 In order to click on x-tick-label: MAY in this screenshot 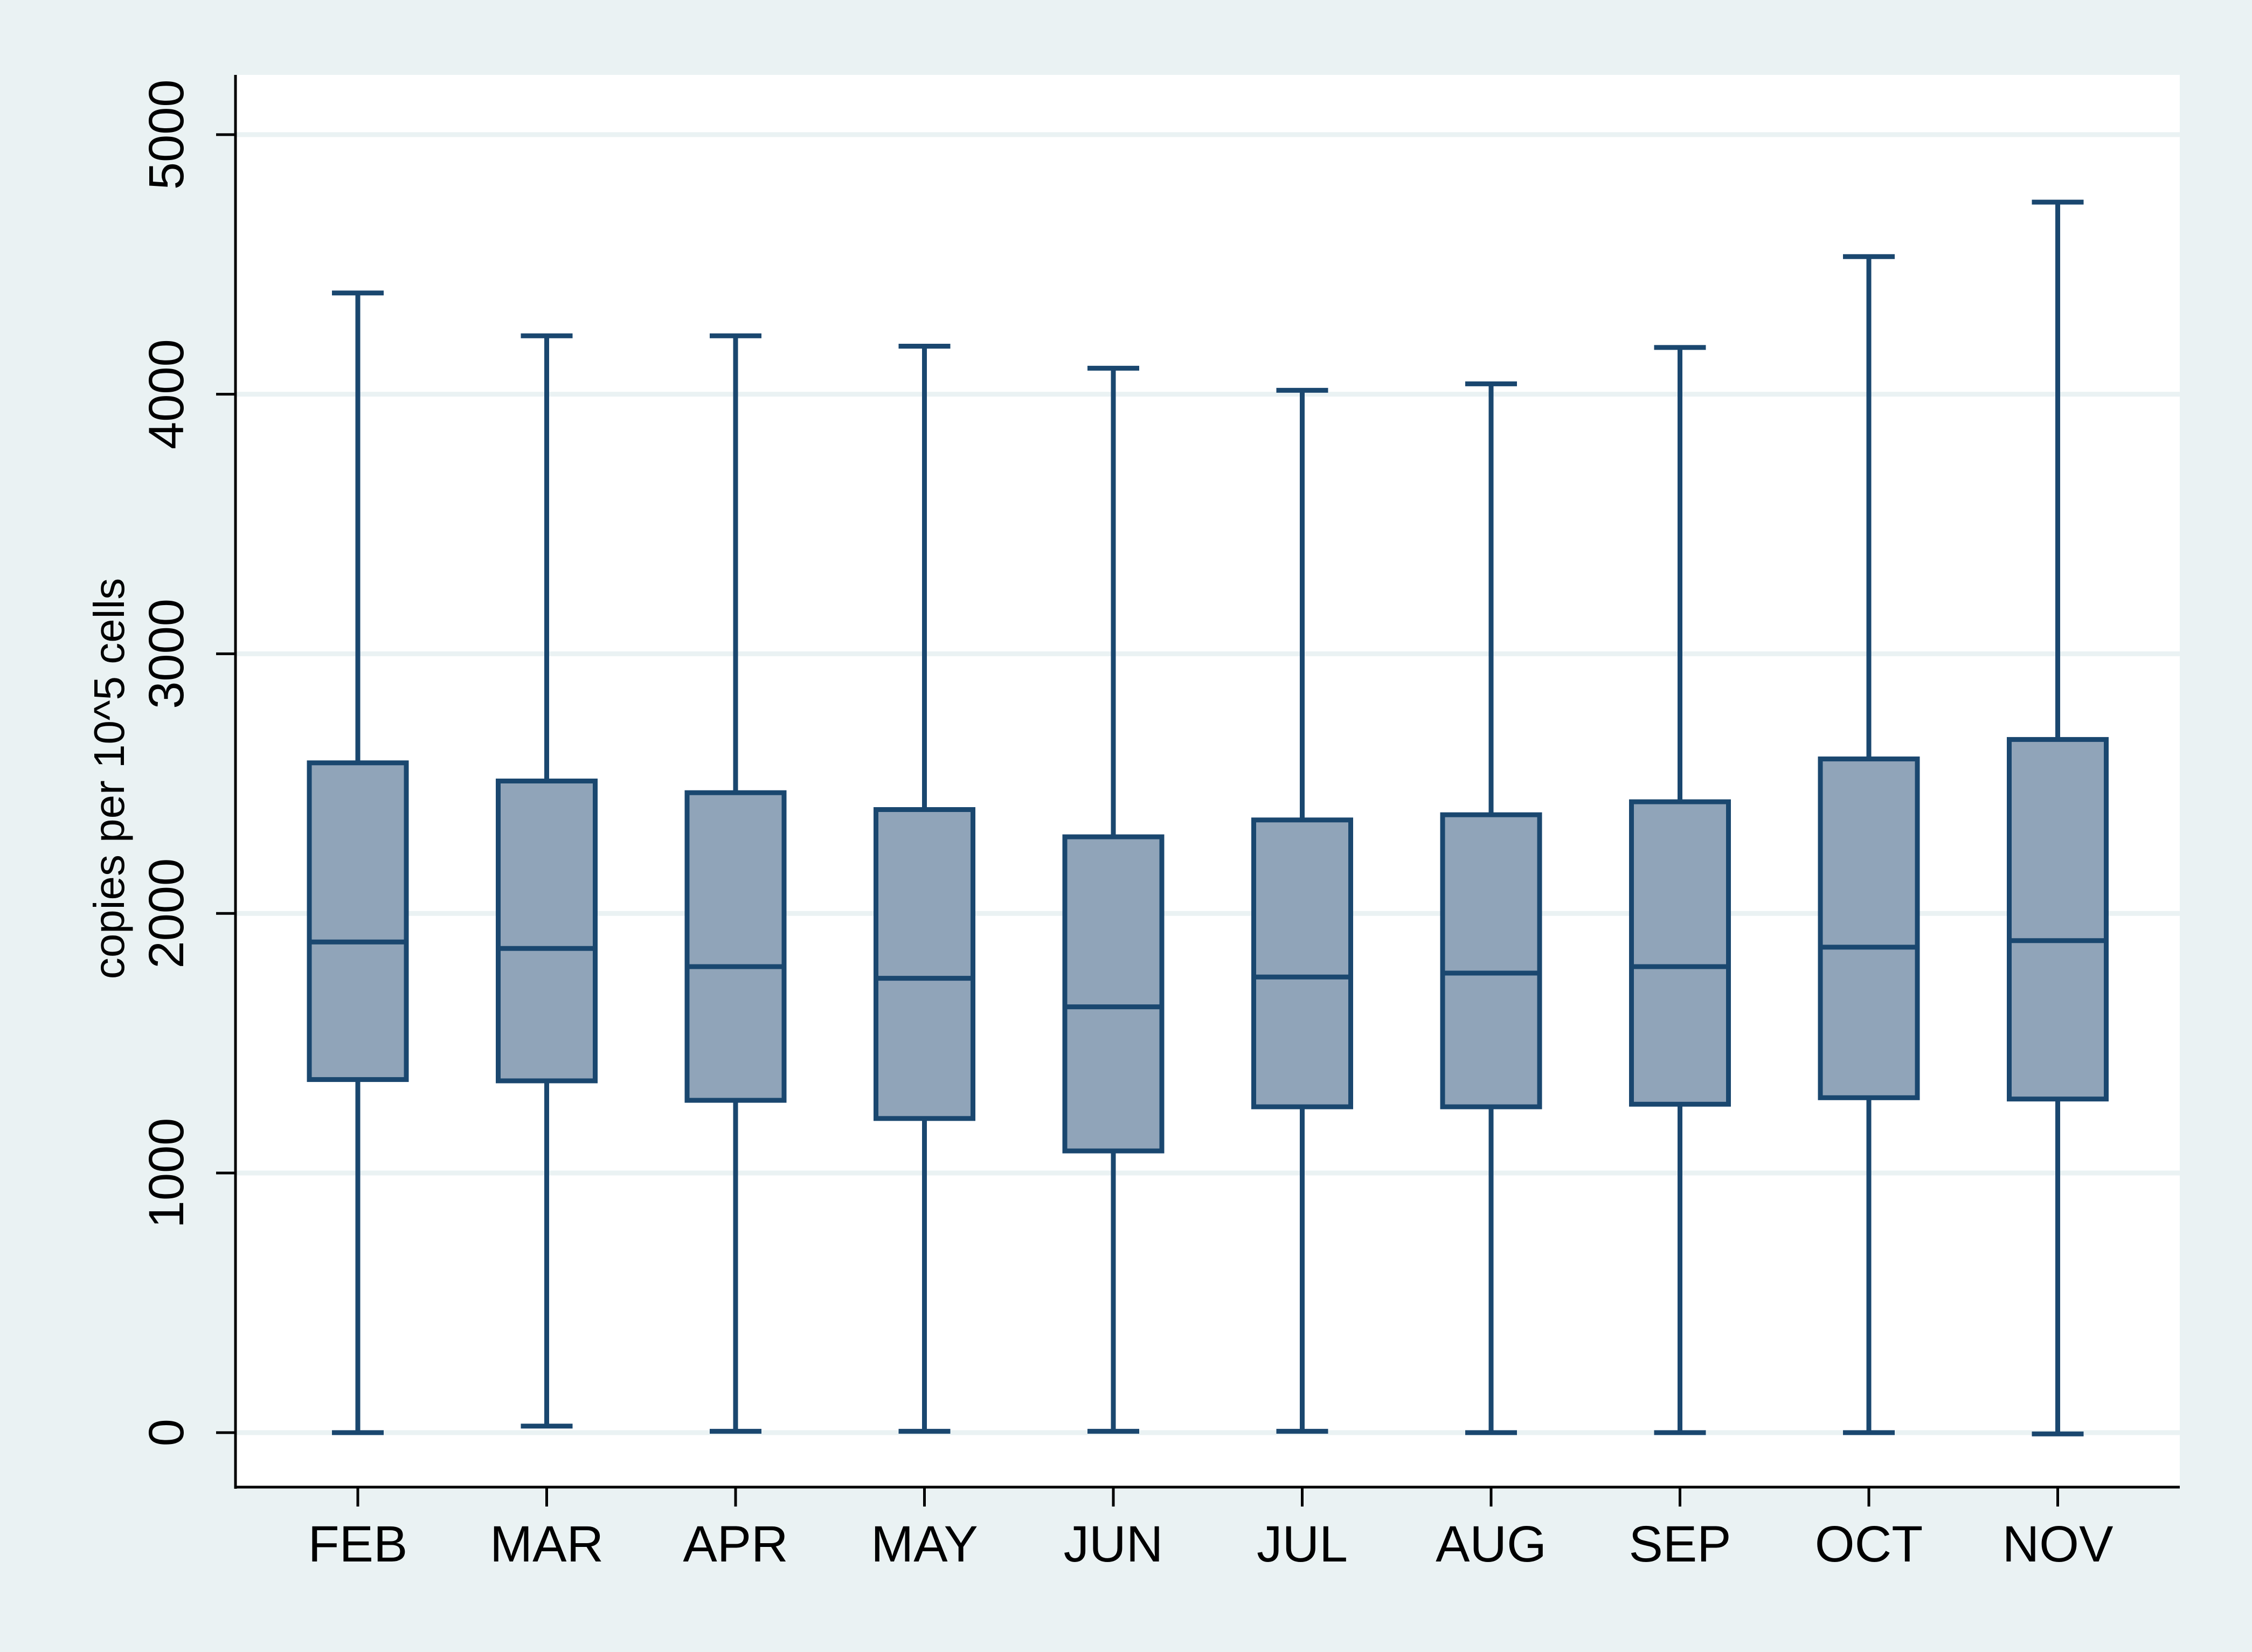, I will do `click(924, 1544)`.